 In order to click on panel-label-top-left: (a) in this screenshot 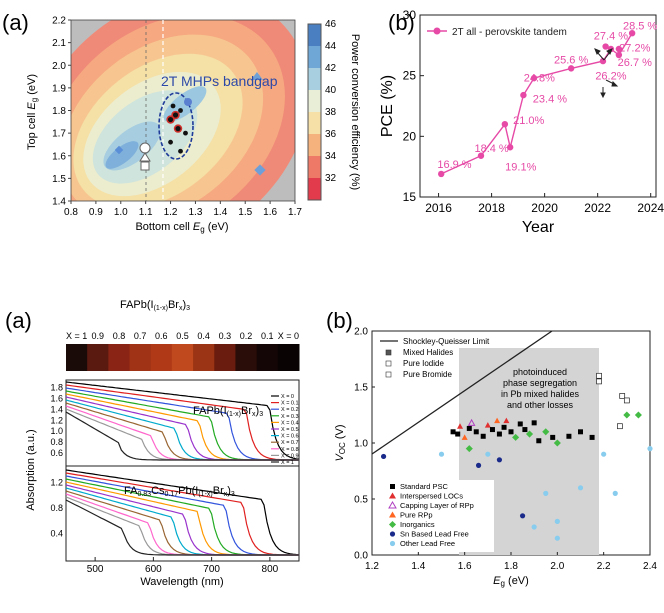, I will do `click(15, 22)`.